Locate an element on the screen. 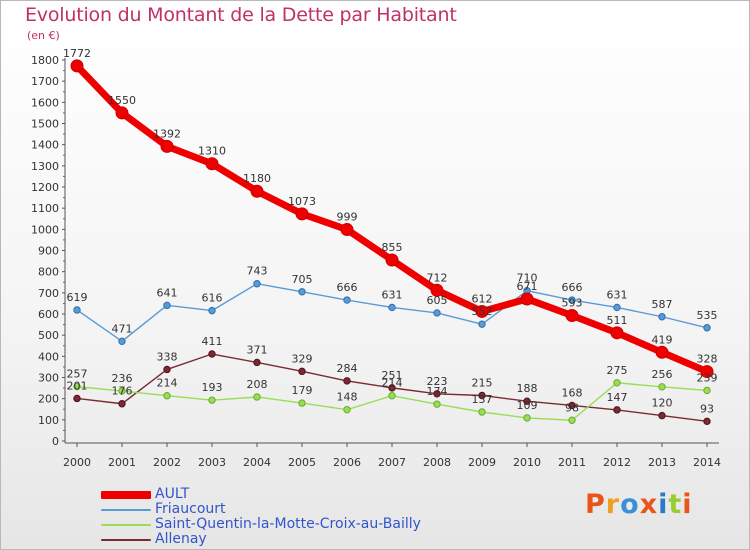 This screenshot has height=550, width=750. logo-letter: i is located at coordinates (663, 504).